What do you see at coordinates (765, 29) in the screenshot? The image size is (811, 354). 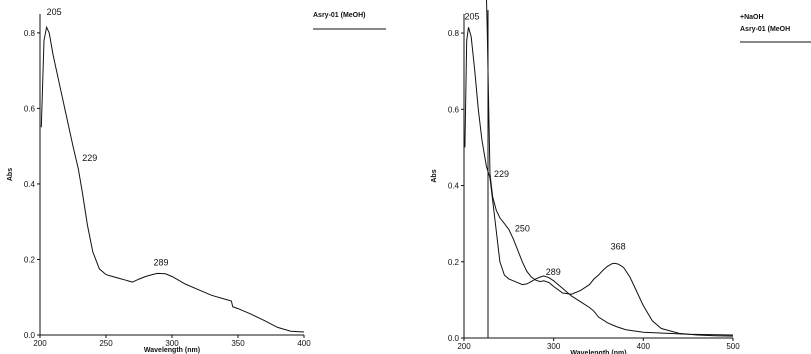 I see `legend-entry: Asry-01 (MeOH` at bounding box center [765, 29].